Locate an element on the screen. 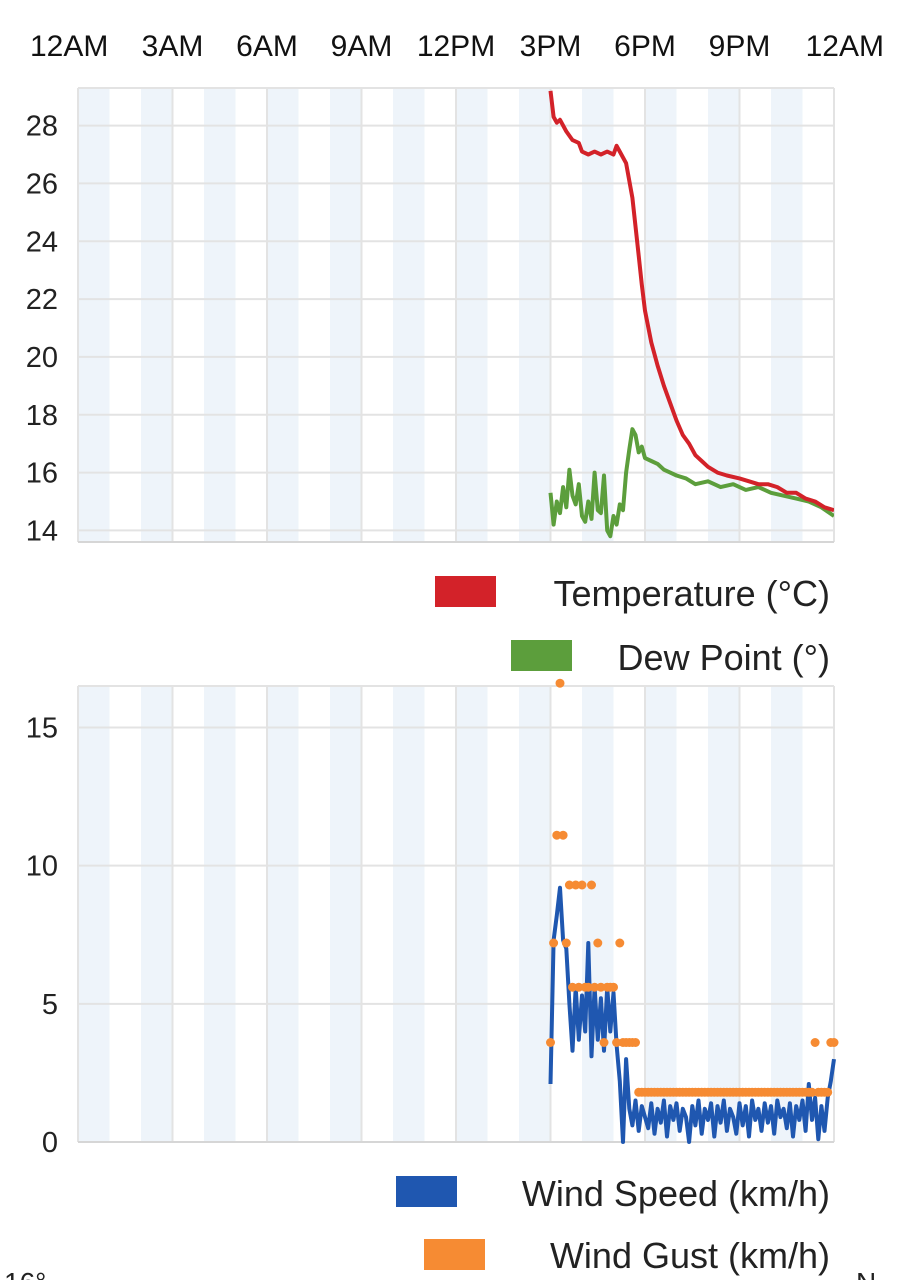  next-section-left-text: 16° is located at coordinates (25, 1273).